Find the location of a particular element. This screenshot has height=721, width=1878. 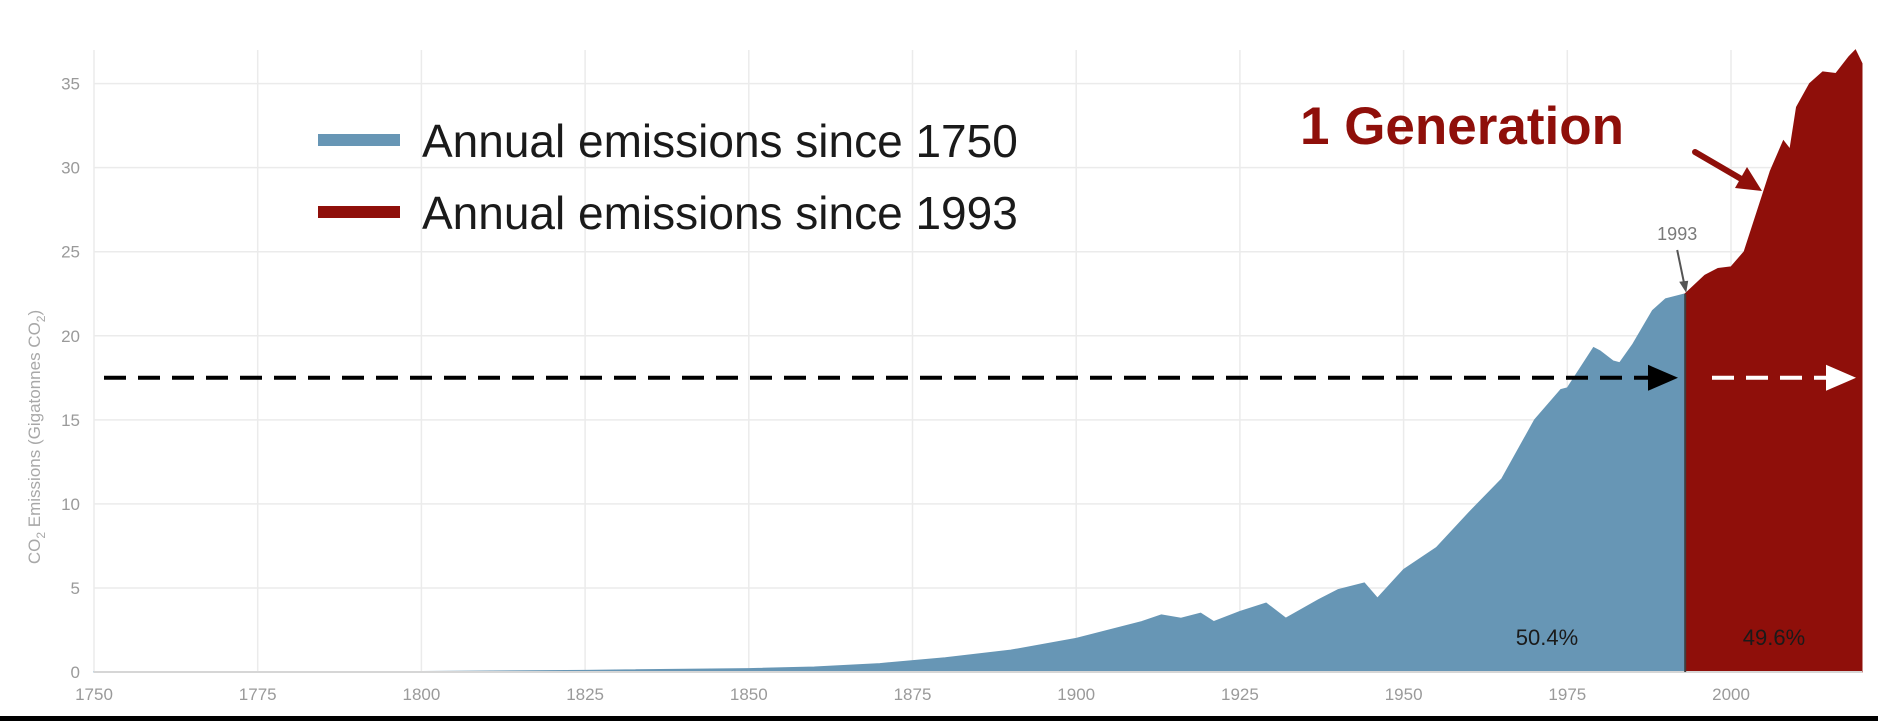

bottom-border is located at coordinates (939, 718).